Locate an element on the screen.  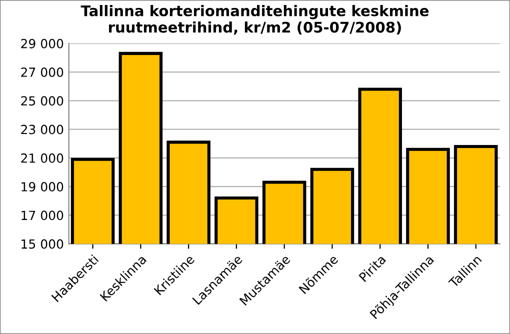
y-tick-label: 19 000 is located at coordinates (43, 187).